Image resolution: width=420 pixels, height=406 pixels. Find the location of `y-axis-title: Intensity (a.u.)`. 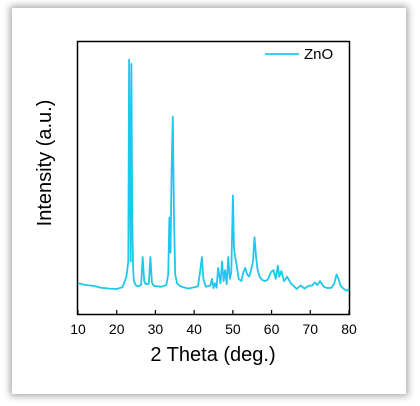

y-axis-title: Intensity (a.u.) is located at coordinates (45, 163).